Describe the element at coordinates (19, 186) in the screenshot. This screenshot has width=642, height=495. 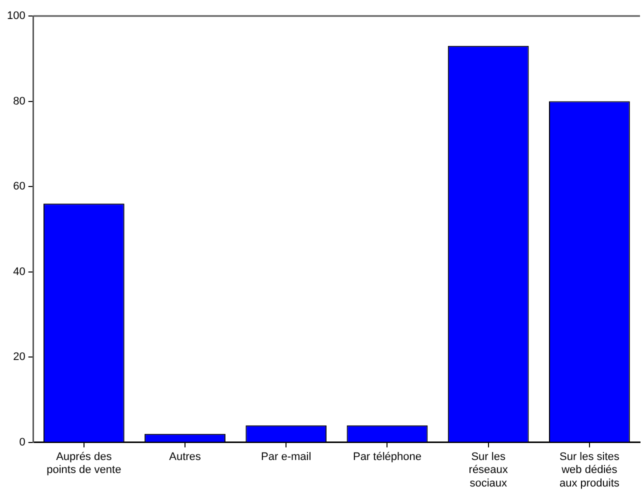
I see `y-tick-label: 60` at that location.